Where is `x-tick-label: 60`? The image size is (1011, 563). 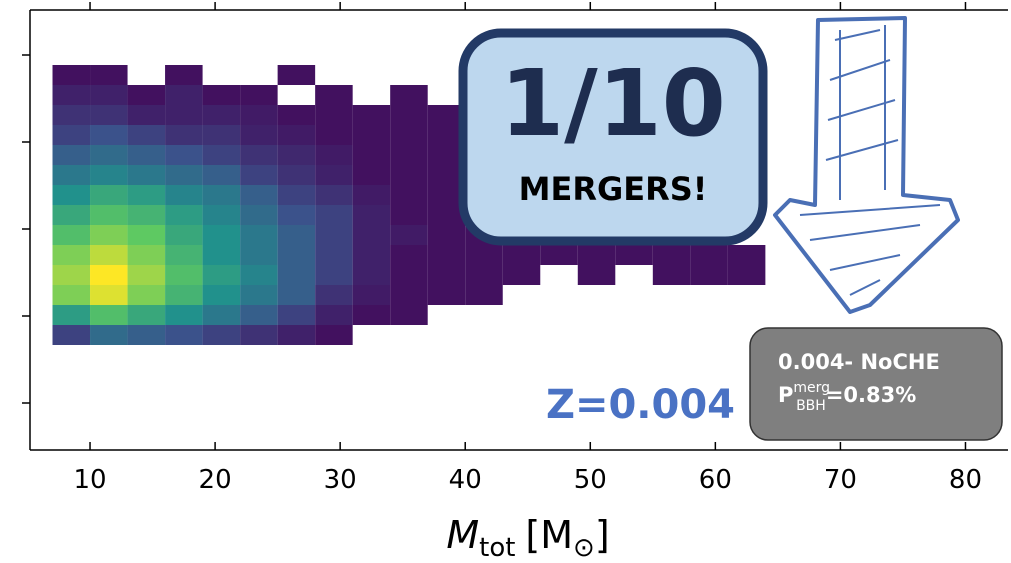
x-tick-label: 60 is located at coordinates (715, 480).